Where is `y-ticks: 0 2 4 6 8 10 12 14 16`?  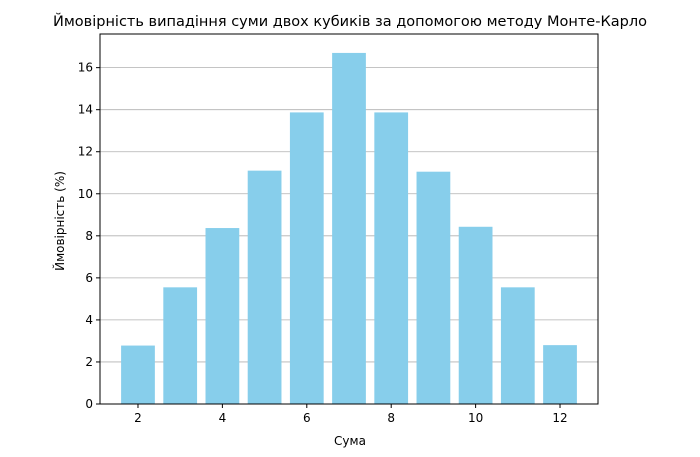
y-ticks: 0 2 4 6 8 10 12 14 16 is located at coordinates (89, 236).